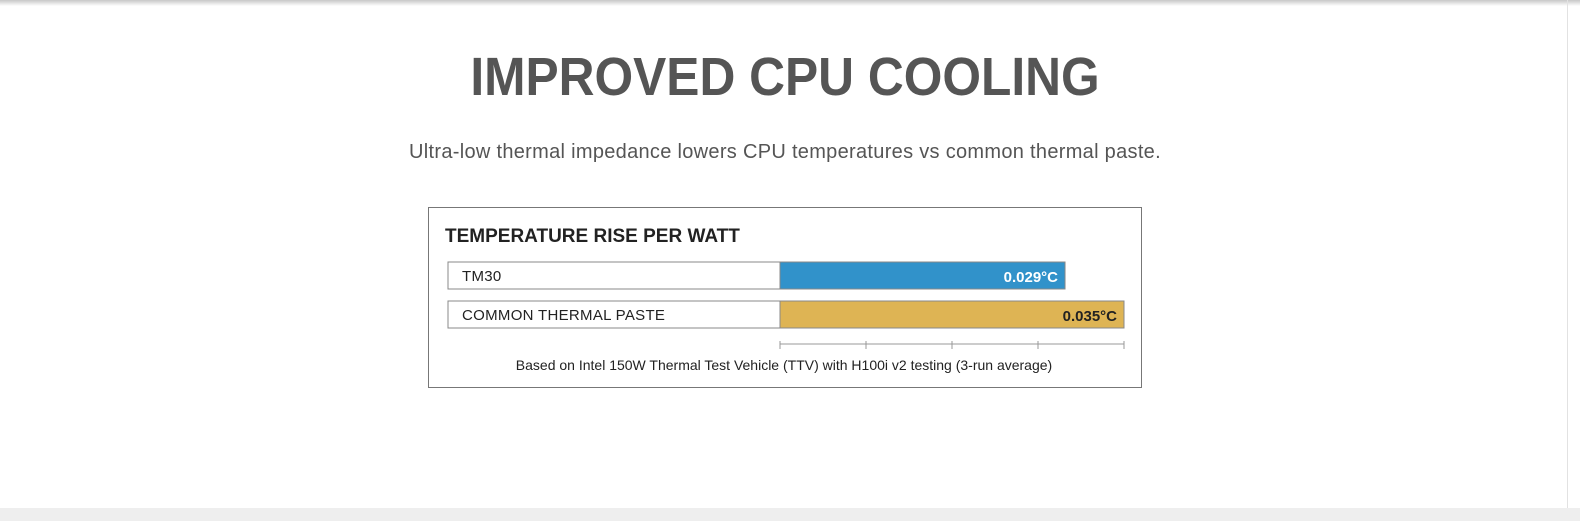 This screenshot has height=521, width=1580. Describe the element at coordinates (1090, 316) in the screenshot. I see `bar-value-label-1: 0.035°C` at that location.